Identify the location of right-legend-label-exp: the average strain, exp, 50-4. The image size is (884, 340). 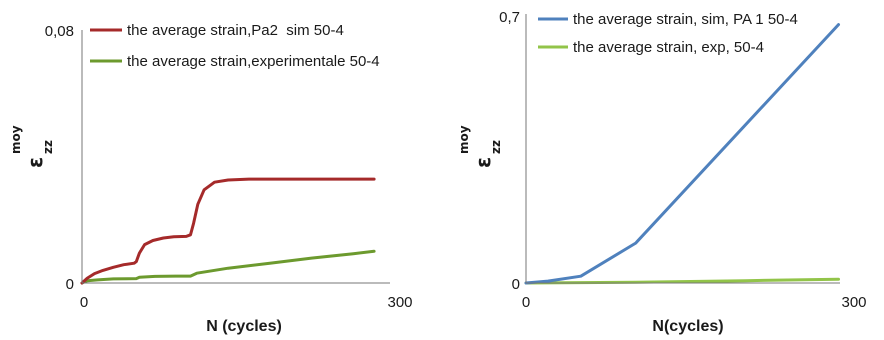
(668, 47).